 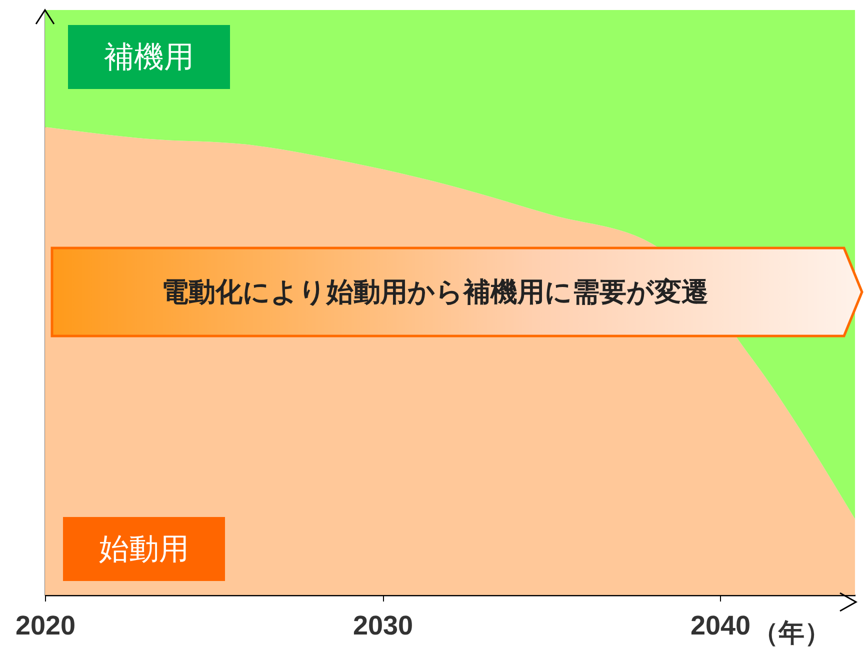 What do you see at coordinates (720, 625) in the screenshot?
I see `x-tick-label: 2040` at bounding box center [720, 625].